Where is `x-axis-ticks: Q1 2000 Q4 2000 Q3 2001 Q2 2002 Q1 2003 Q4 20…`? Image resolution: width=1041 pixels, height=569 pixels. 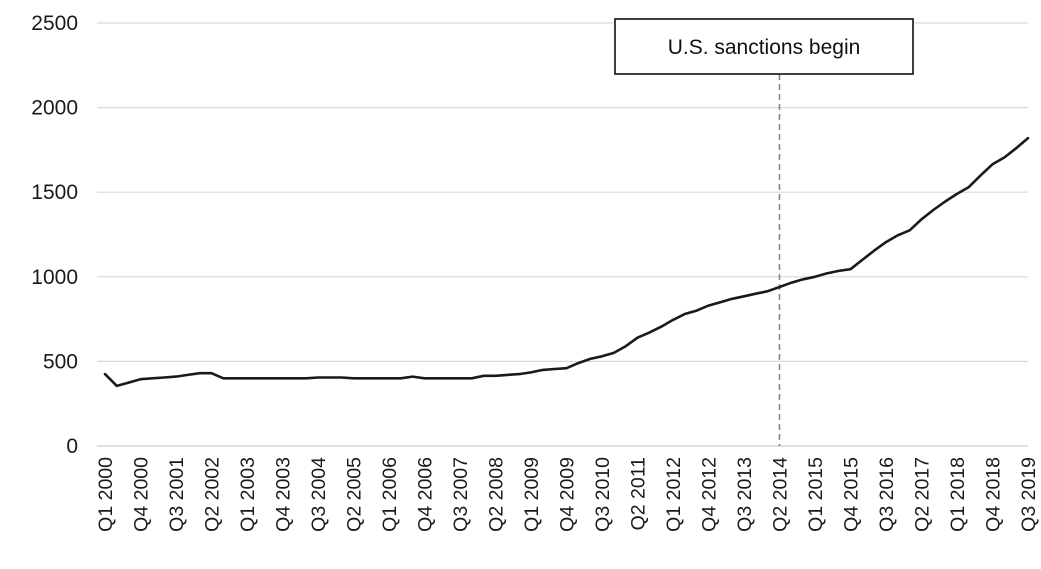
x-axis-ticks: Q1 2000 Q4 2000 Q3 2001 Q2 2002 Q1 2003 Q4 20… is located at coordinates (567, 494).